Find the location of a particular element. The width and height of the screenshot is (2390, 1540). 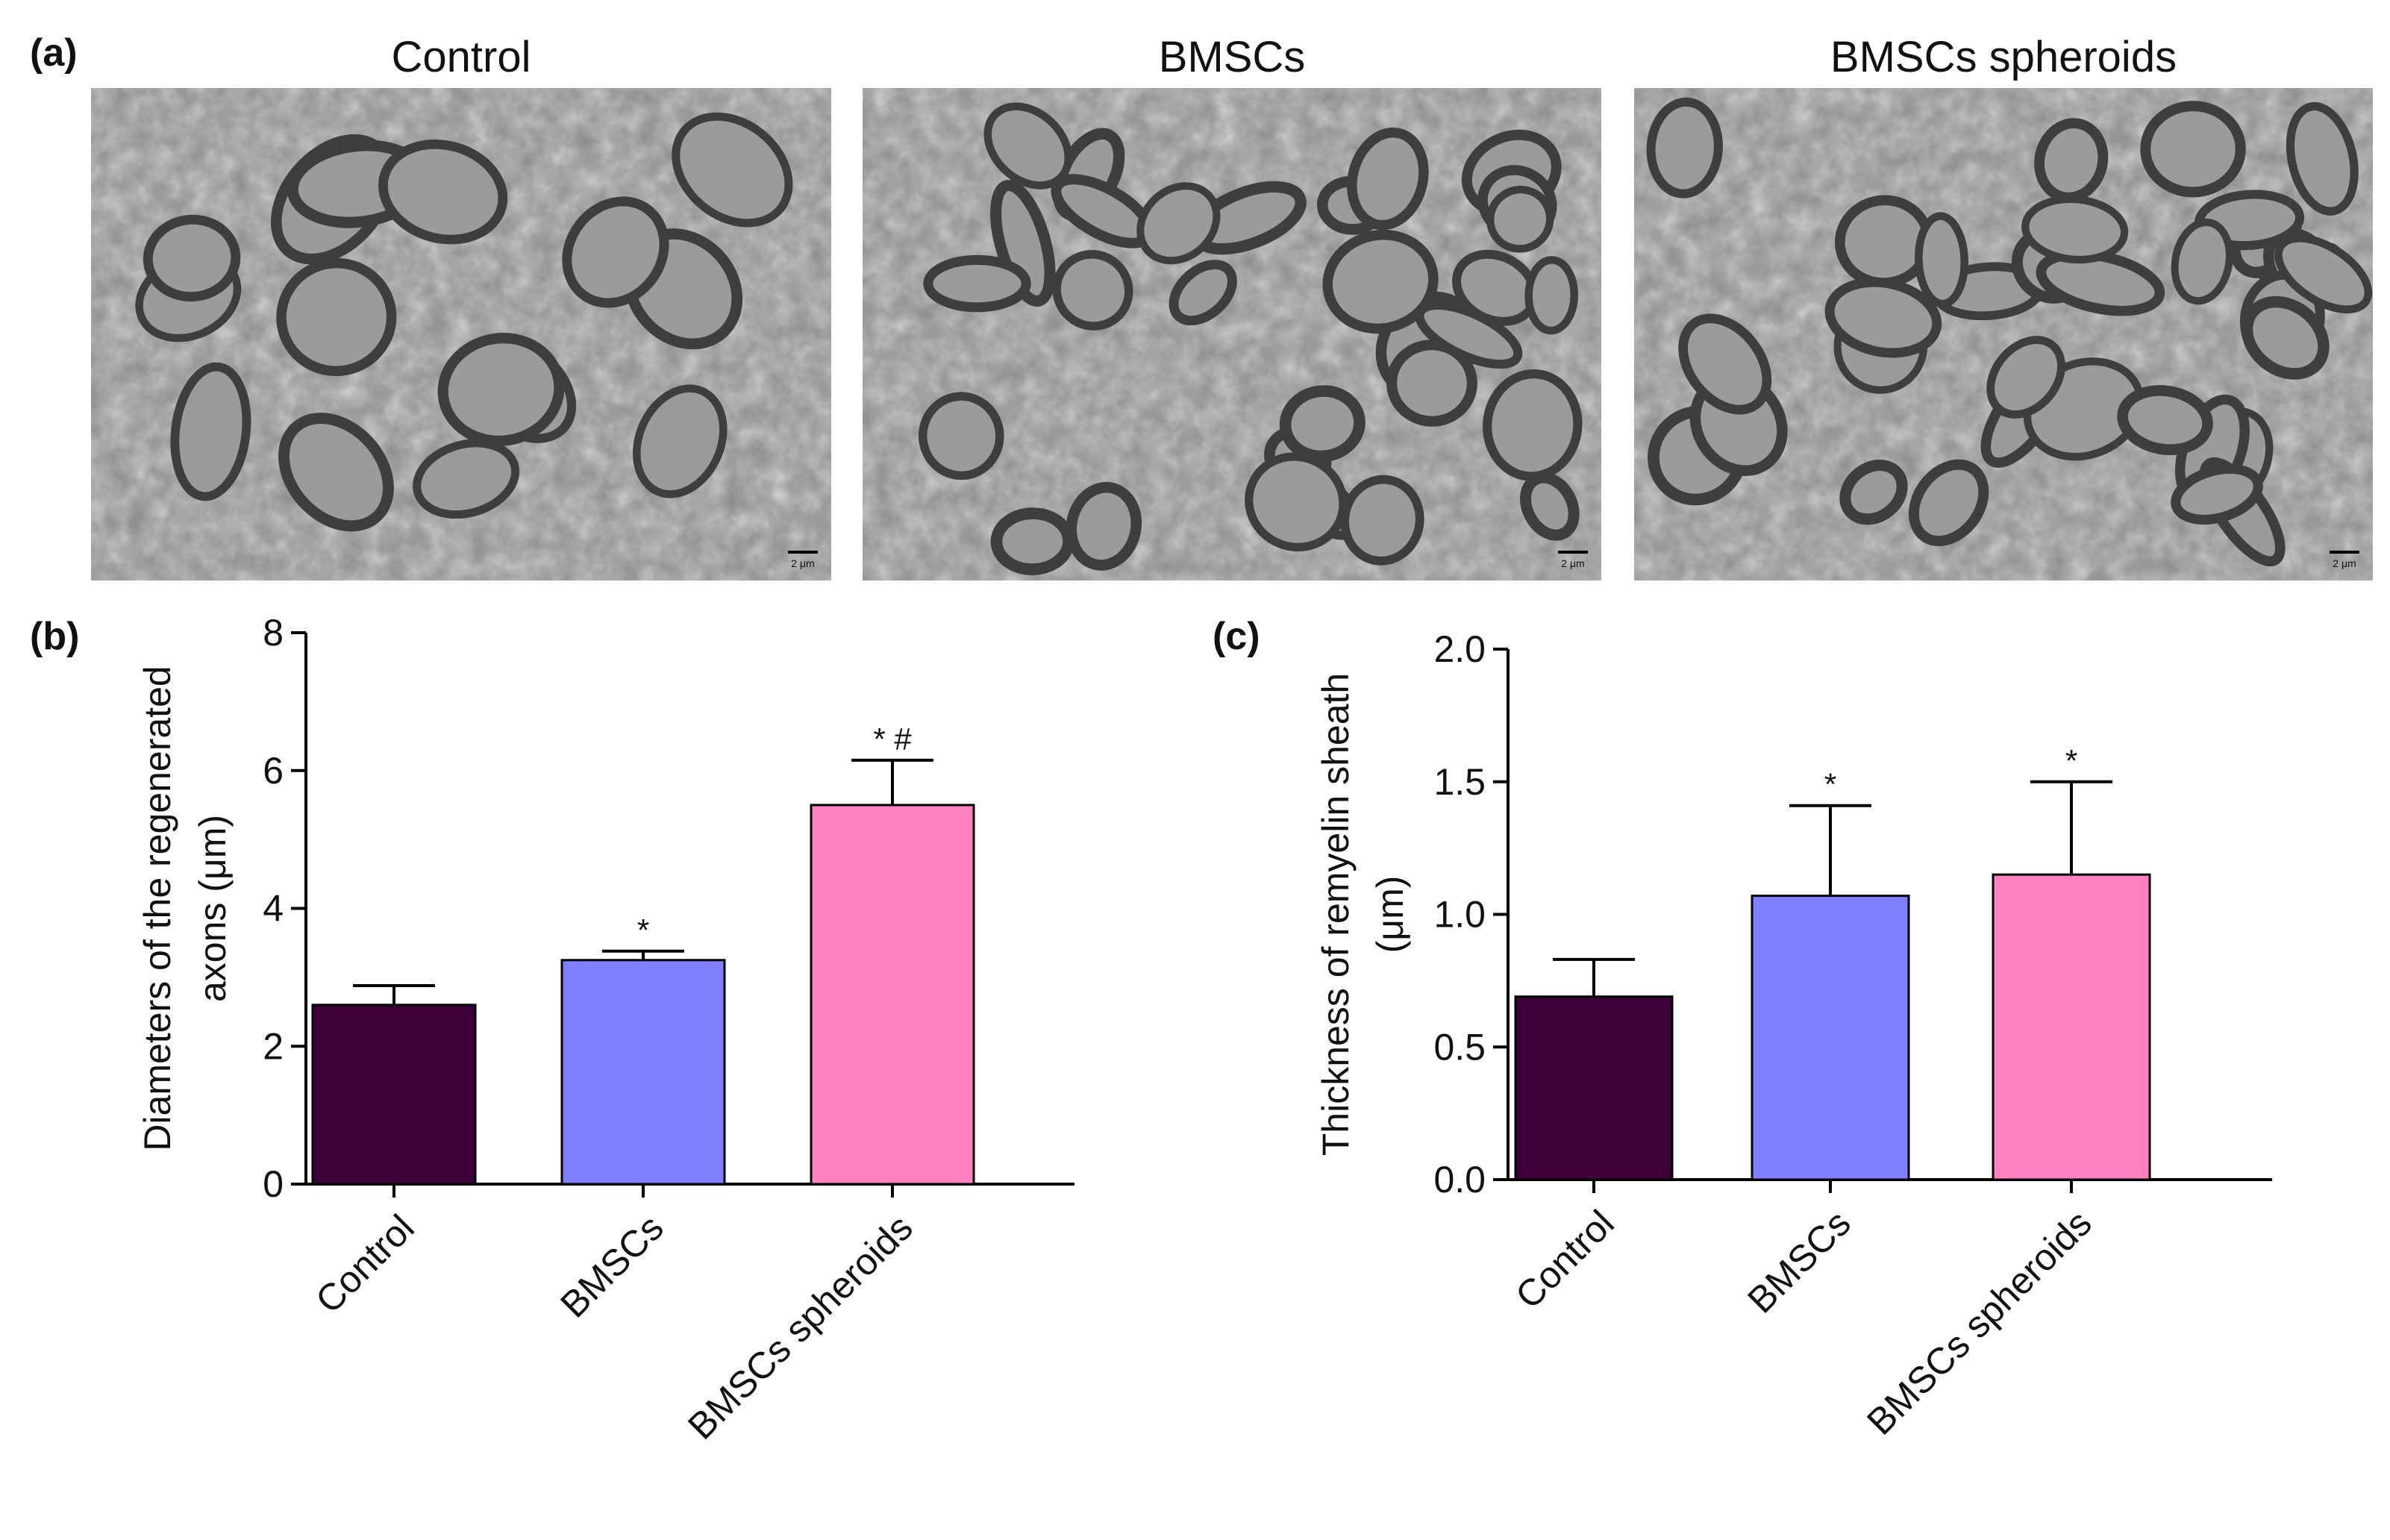

y-tick-label: 0 is located at coordinates (274, 1184).